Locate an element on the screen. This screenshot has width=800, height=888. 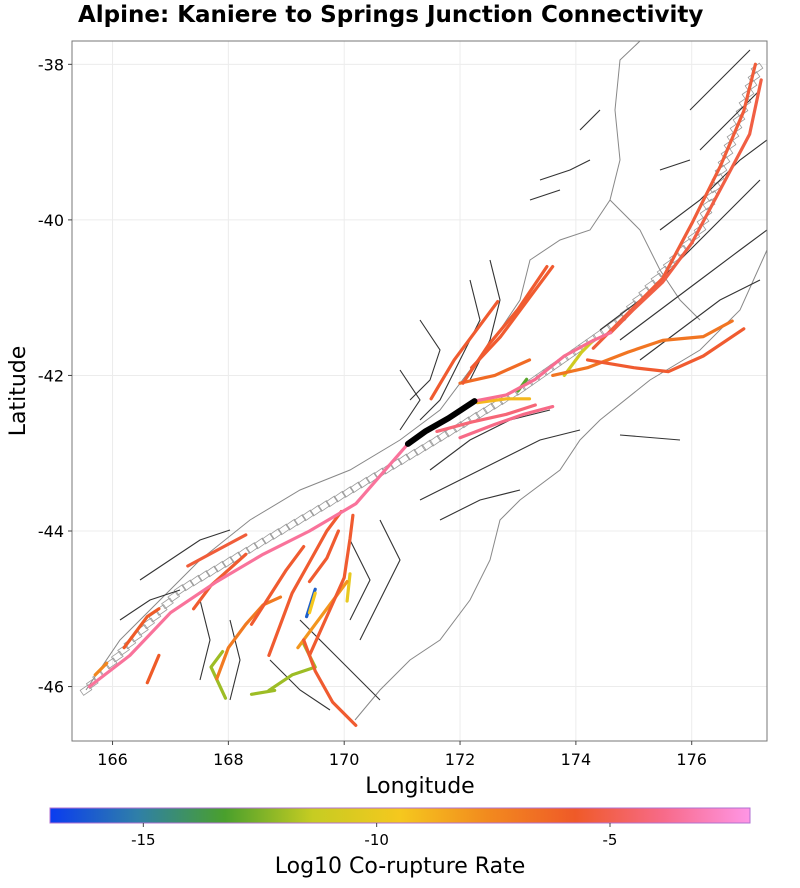
colorbar-ticks: -15 -10 -5 is located at coordinates (374, 836).